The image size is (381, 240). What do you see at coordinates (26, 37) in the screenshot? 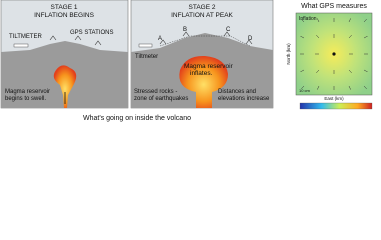
I see `tiltmeter-label: TILTMETER` at bounding box center [26, 37].